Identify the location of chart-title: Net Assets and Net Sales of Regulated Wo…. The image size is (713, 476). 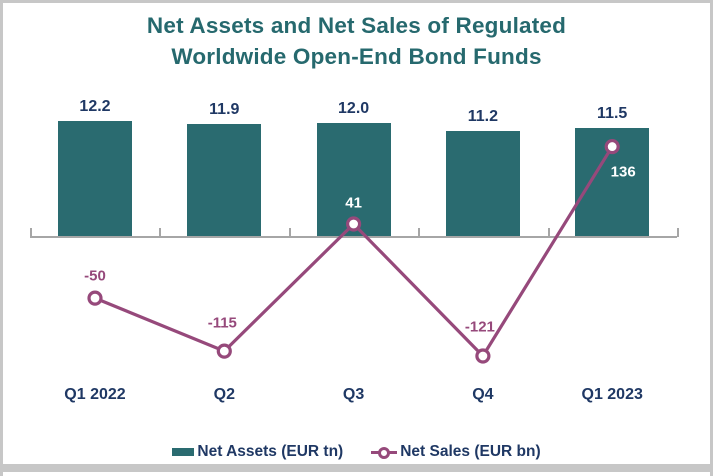
(356, 41).